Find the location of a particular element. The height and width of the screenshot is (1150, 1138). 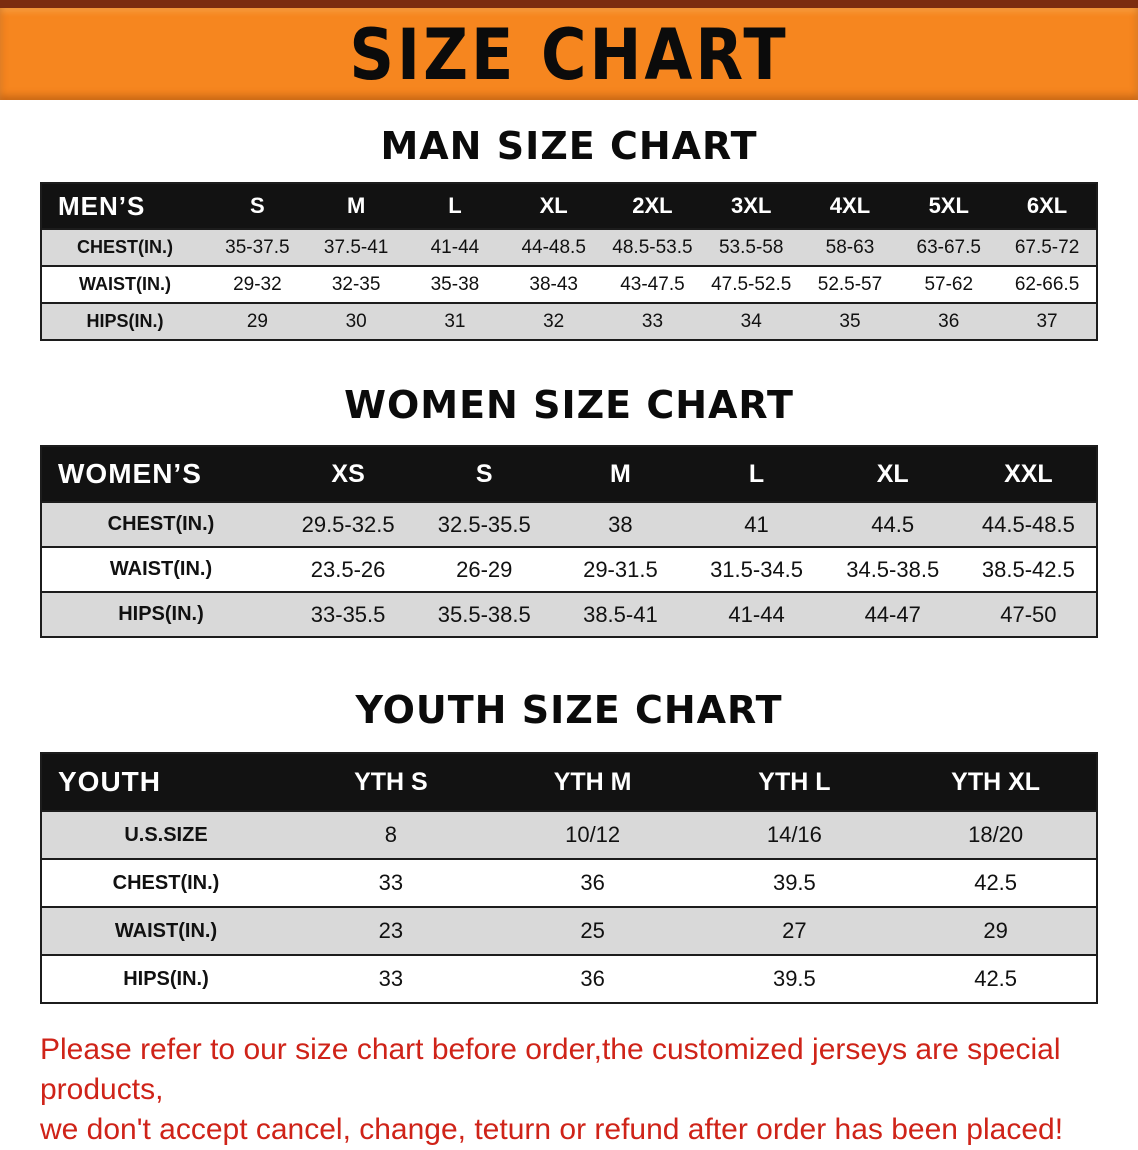

size-value-cell: 35-38 is located at coordinates (455, 284).